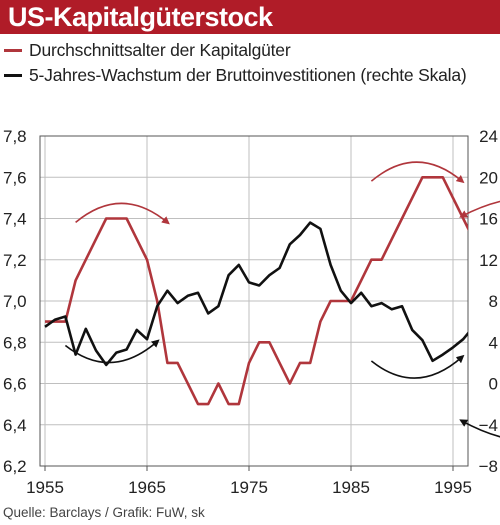 This screenshot has height=525, width=500. Describe the element at coordinates (140, 17) in the screenshot. I see `chart-title: US-Kapitalgüterstock` at that location.